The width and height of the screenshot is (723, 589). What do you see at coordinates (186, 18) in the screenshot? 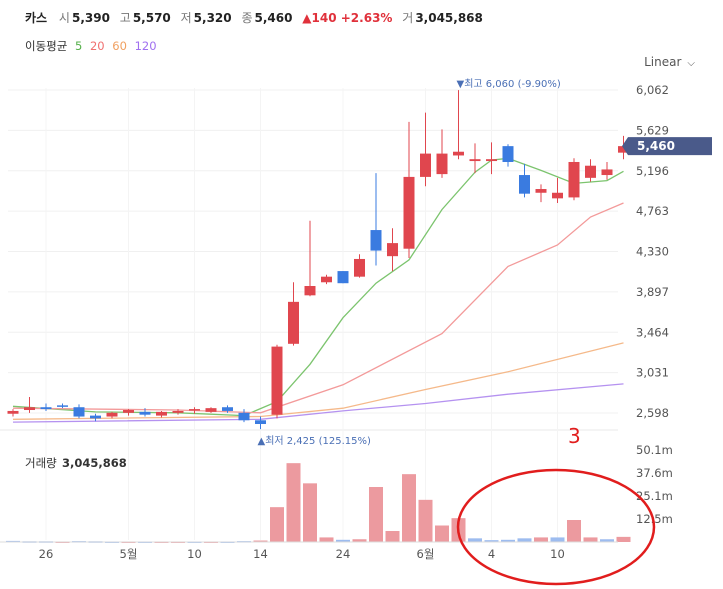
I see `low-label: 저` at bounding box center [186, 18].